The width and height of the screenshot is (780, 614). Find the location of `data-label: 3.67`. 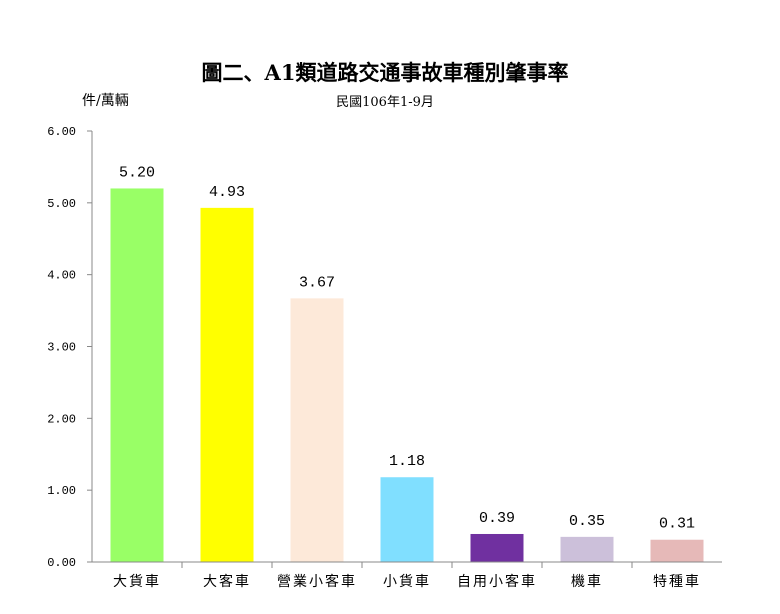

data-label: 3.67 is located at coordinates (317, 282).